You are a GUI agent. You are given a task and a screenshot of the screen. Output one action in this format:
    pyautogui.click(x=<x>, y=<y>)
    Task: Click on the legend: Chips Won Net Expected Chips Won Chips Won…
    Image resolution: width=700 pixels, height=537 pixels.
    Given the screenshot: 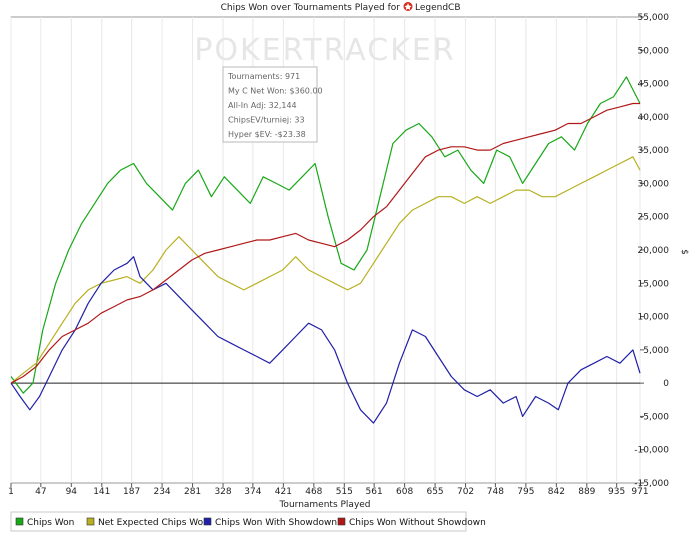 What is the action you would take?
    pyautogui.click(x=250, y=522)
    